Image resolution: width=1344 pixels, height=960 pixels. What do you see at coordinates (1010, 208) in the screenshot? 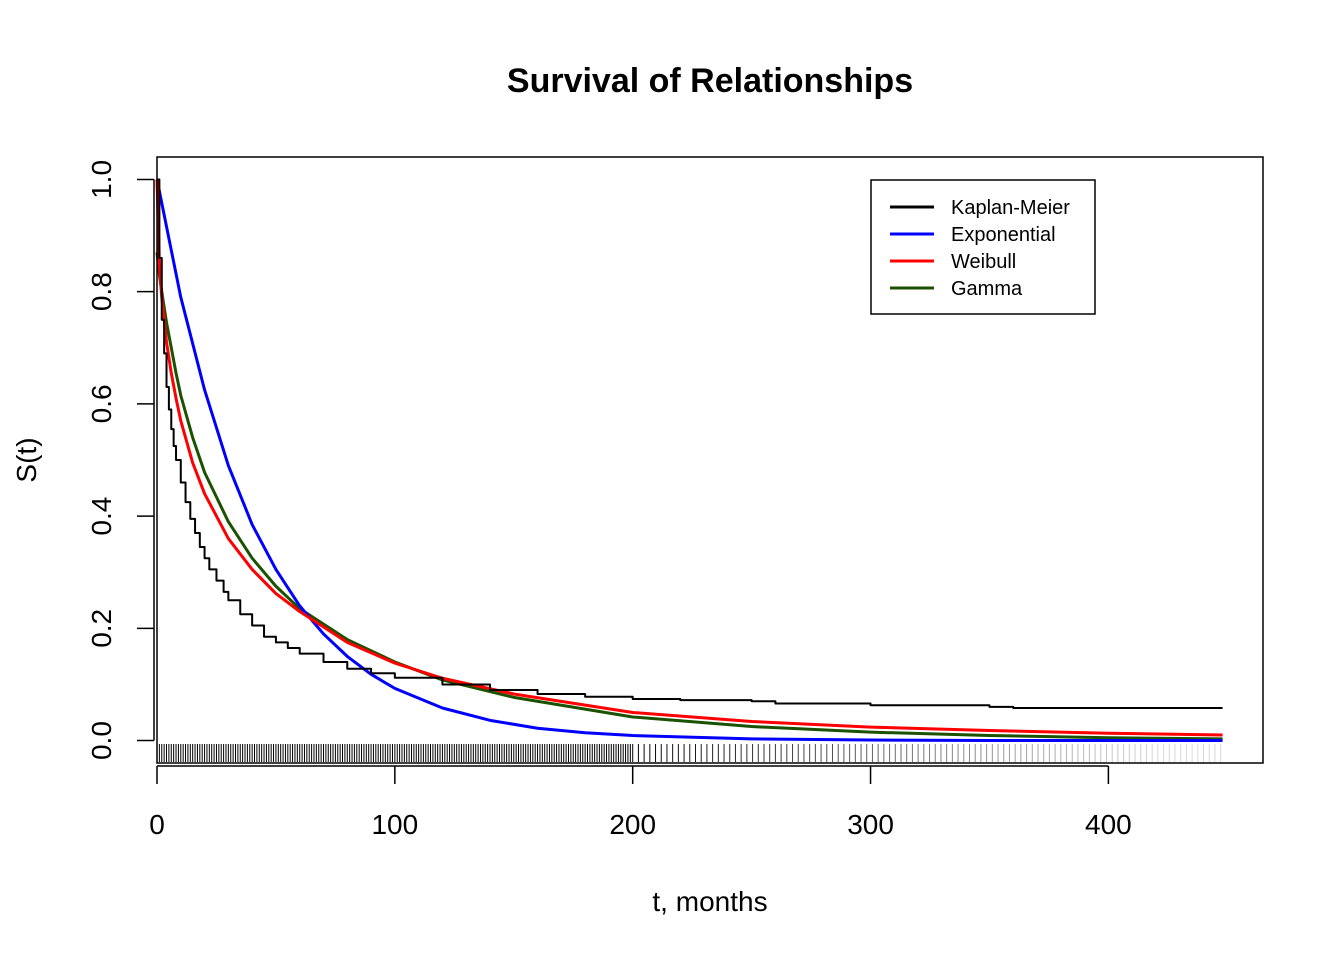
I see `legend-label-kaplan-meier: Kaplan-Meier` at bounding box center [1010, 208].